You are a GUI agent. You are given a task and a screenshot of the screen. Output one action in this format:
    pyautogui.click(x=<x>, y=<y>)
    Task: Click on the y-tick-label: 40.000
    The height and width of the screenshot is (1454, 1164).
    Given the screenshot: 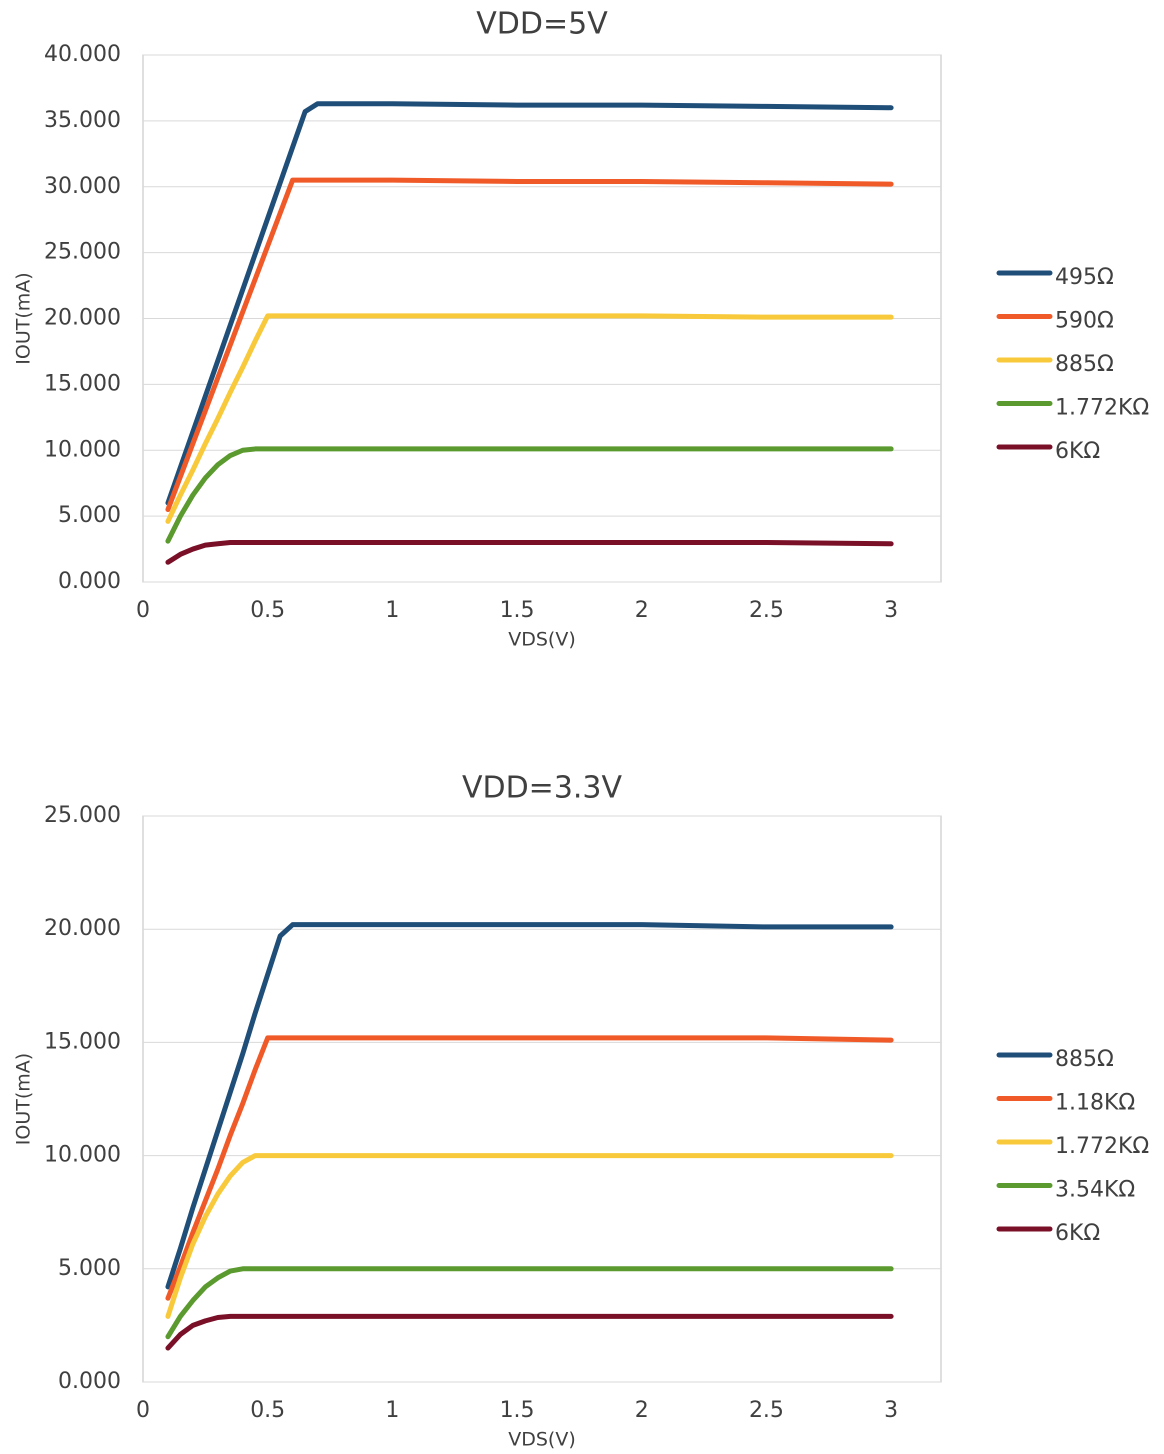 What is the action you would take?
    pyautogui.click(x=82, y=54)
    